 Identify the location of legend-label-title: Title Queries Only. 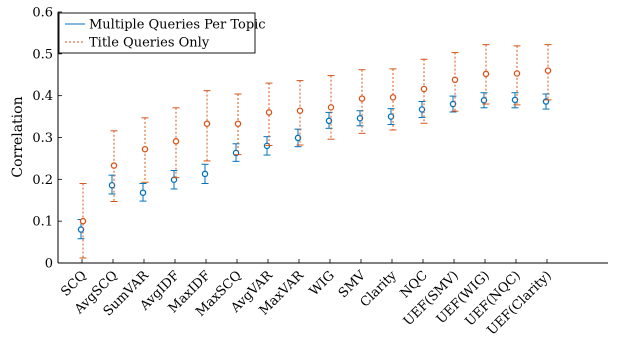
(149, 43).